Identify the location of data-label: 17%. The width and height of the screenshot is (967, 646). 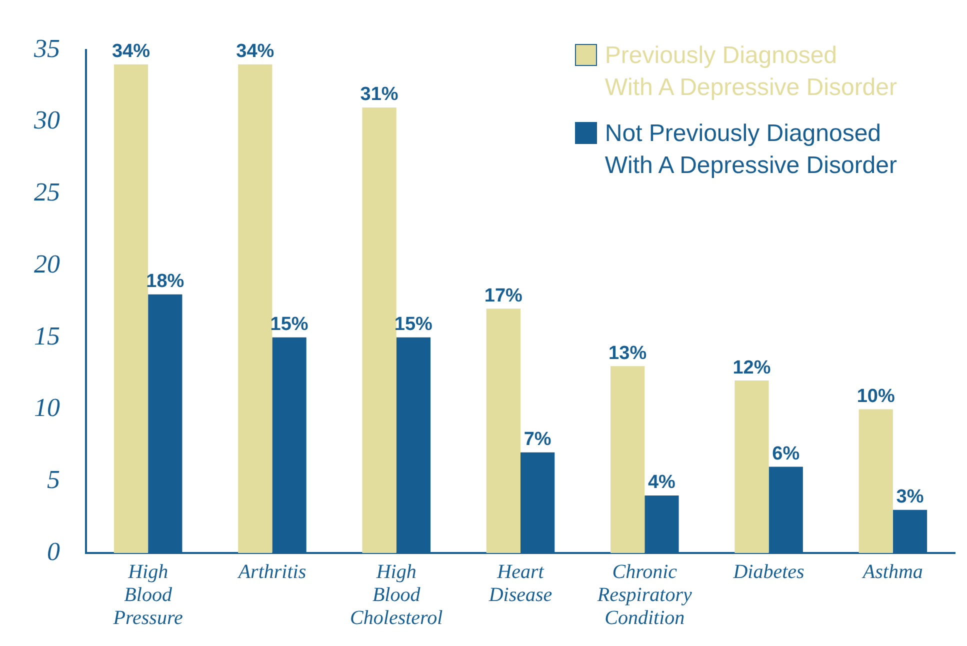
(503, 295).